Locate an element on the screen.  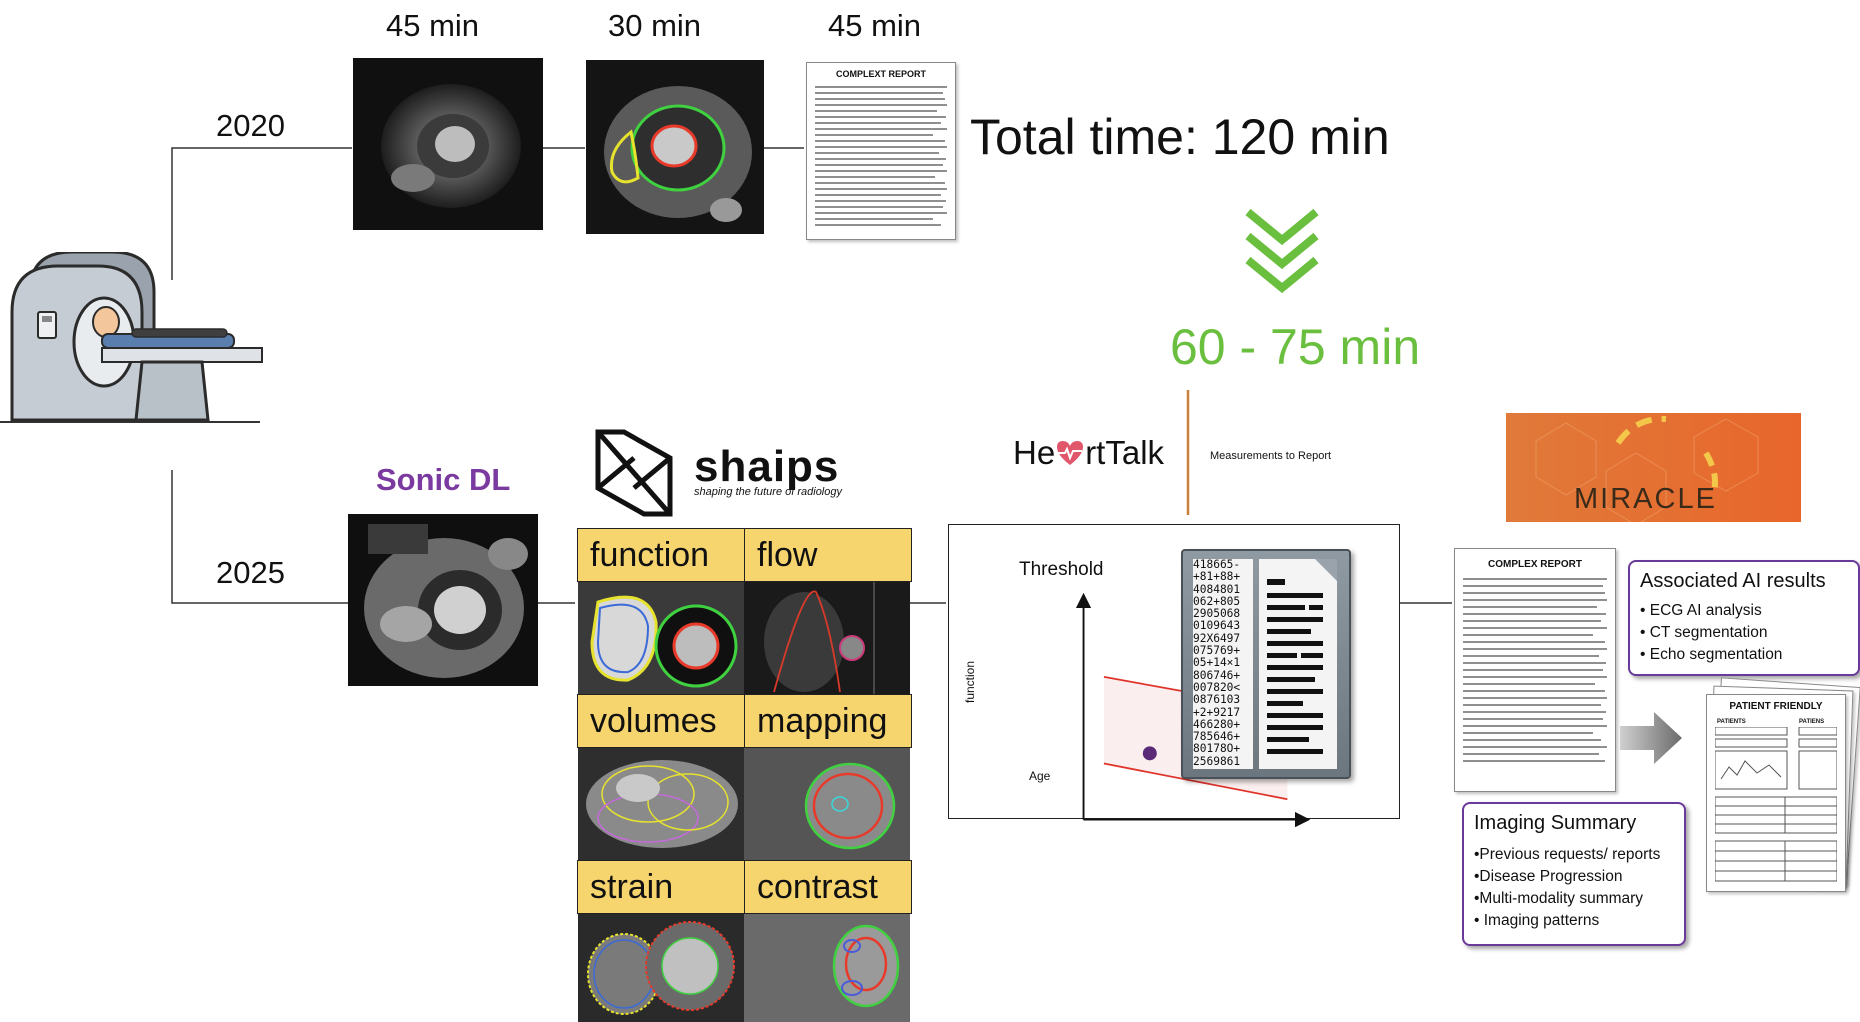
summary-card-item: •Disease Progression is located at coordinates (1548, 876).